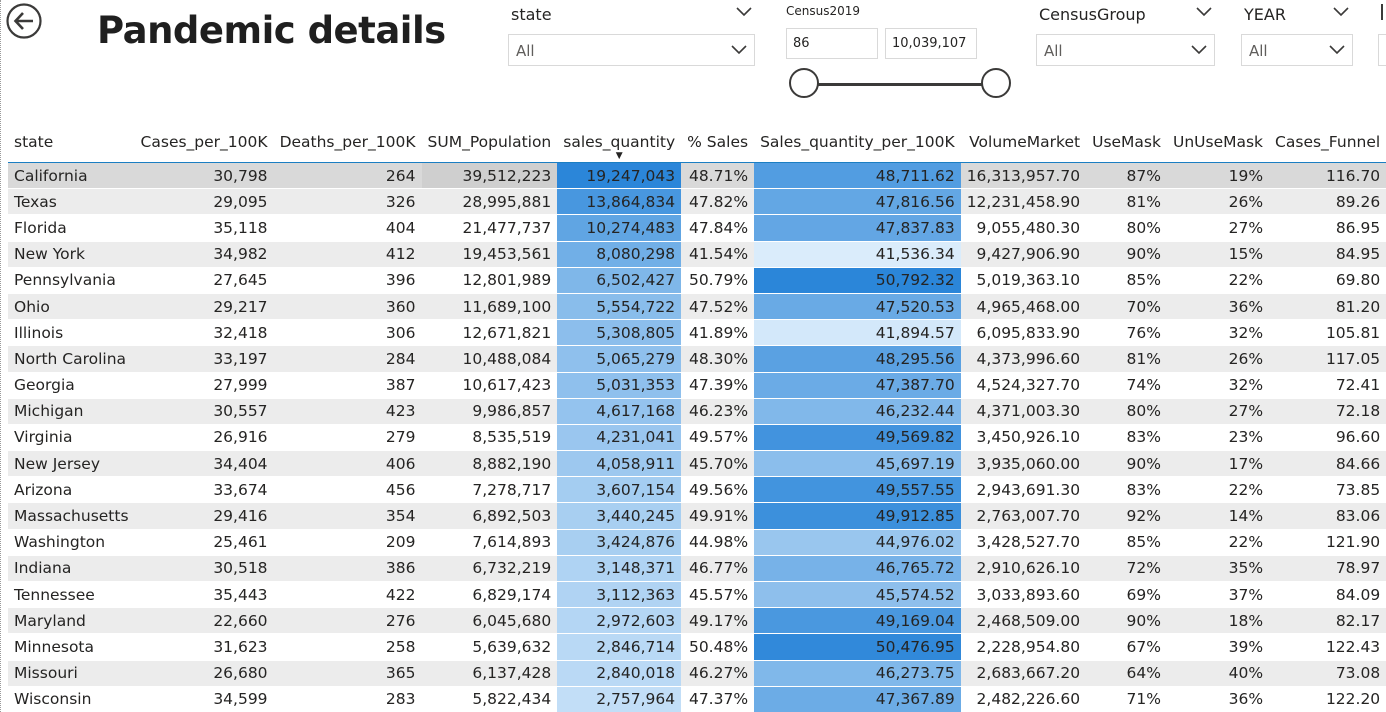  Describe the element at coordinates (204, 699) in the screenshot. I see `cell-cases-per-100k: 34,599` at that location.